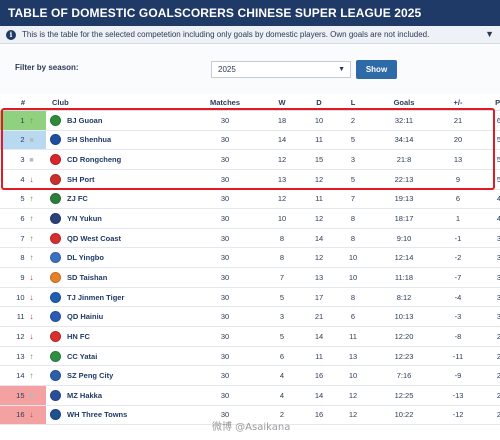 Image resolution: width=500 pixels, height=440 pixels. Describe the element at coordinates (97, 415) in the screenshot. I see `club-link: WH Three Towns` at that location.